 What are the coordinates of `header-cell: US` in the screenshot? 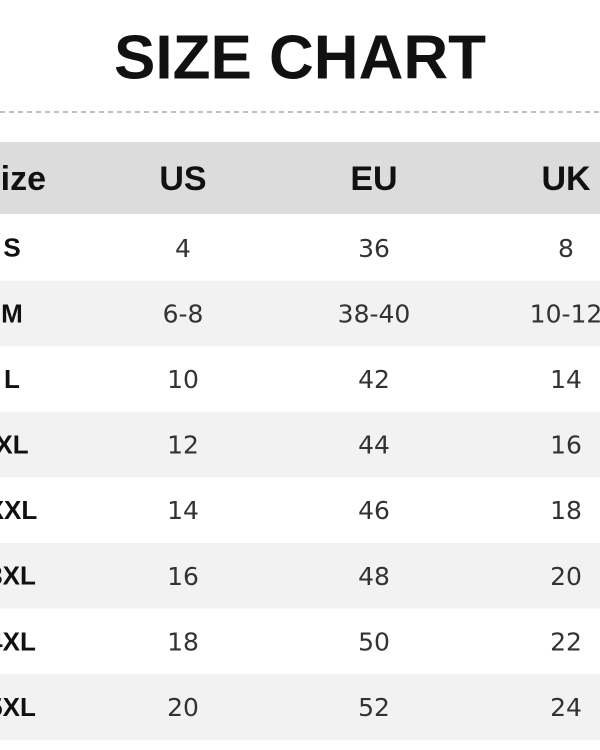 It's located at (182, 179).